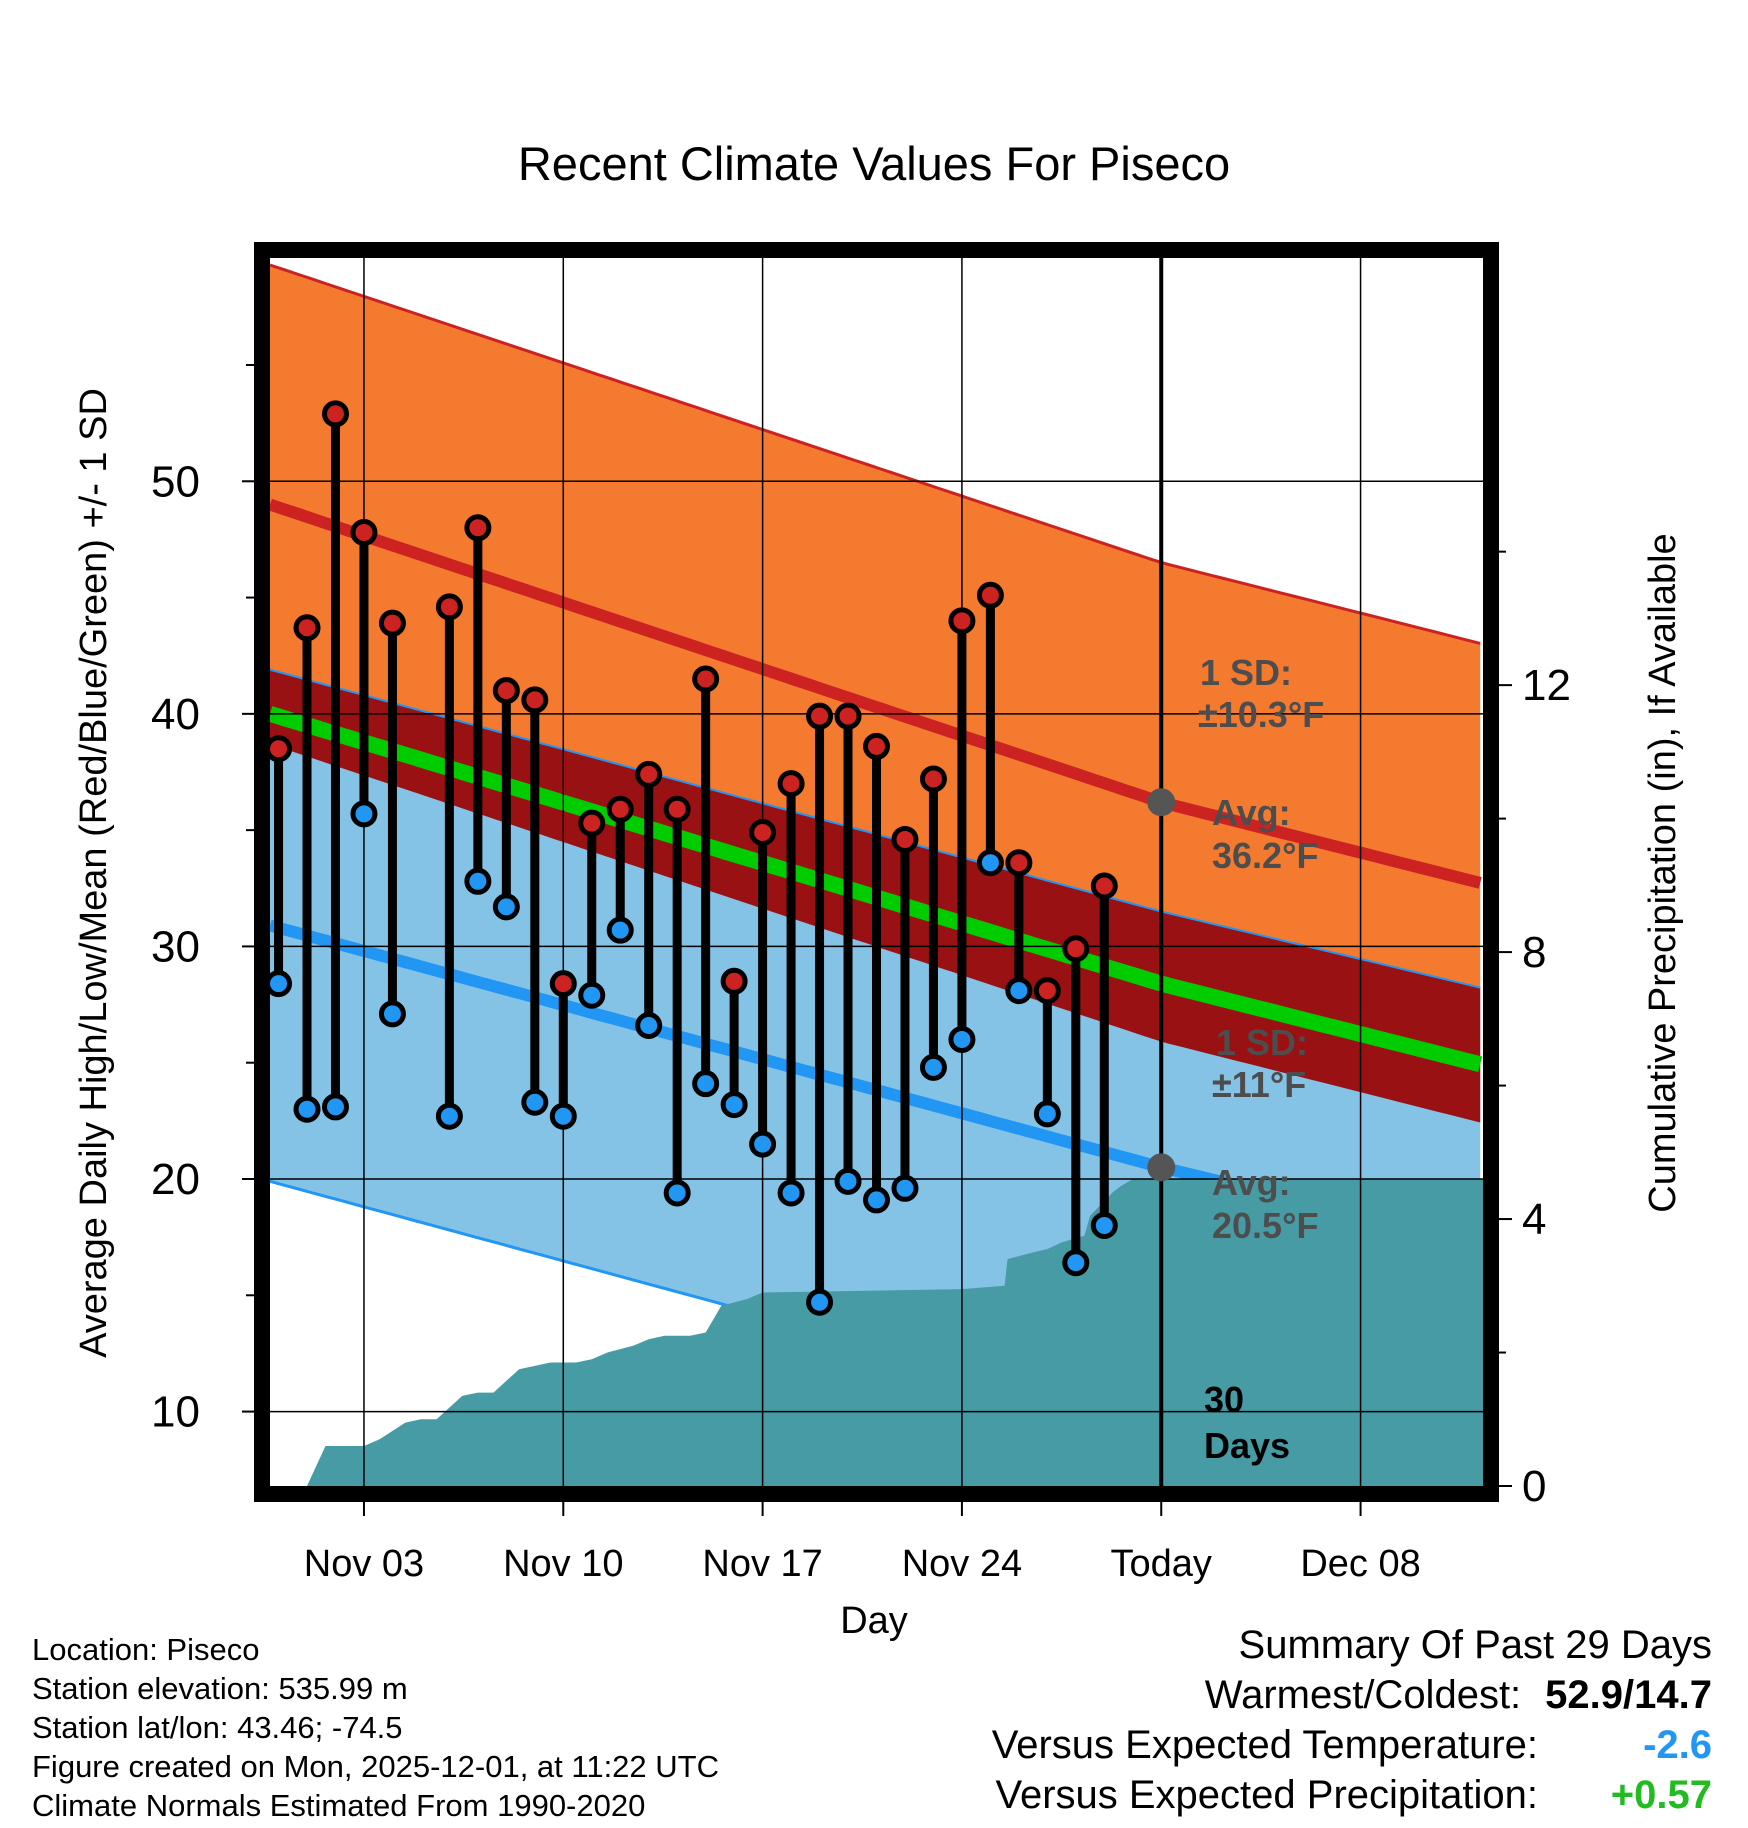 This screenshot has width=1748, height=1828. I want to click on warmest-coldest-label: Warmest/Coldest:, so click(1363, 1695).